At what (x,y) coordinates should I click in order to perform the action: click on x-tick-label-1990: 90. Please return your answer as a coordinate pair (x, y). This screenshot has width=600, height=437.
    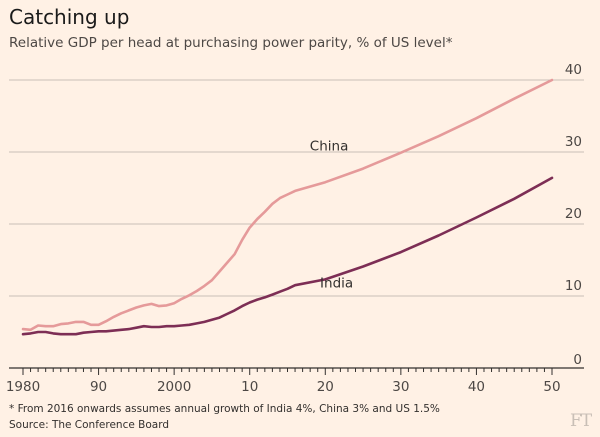
    Looking at the image, I should click on (98, 387).